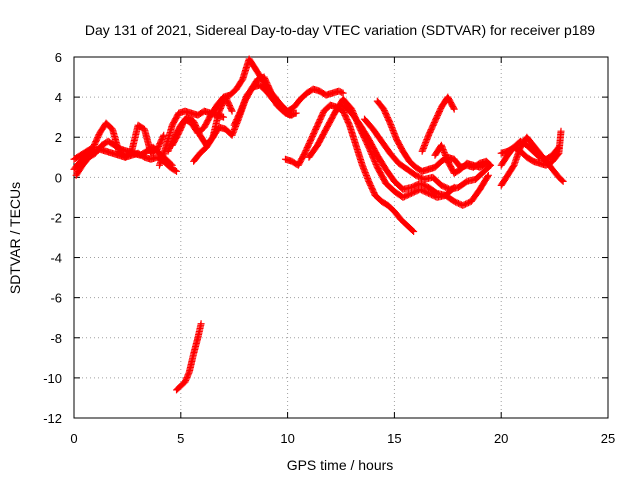 The height and width of the screenshot is (480, 640). Describe the element at coordinates (58, 137) in the screenshot. I see `y-tick-label: 2` at that location.